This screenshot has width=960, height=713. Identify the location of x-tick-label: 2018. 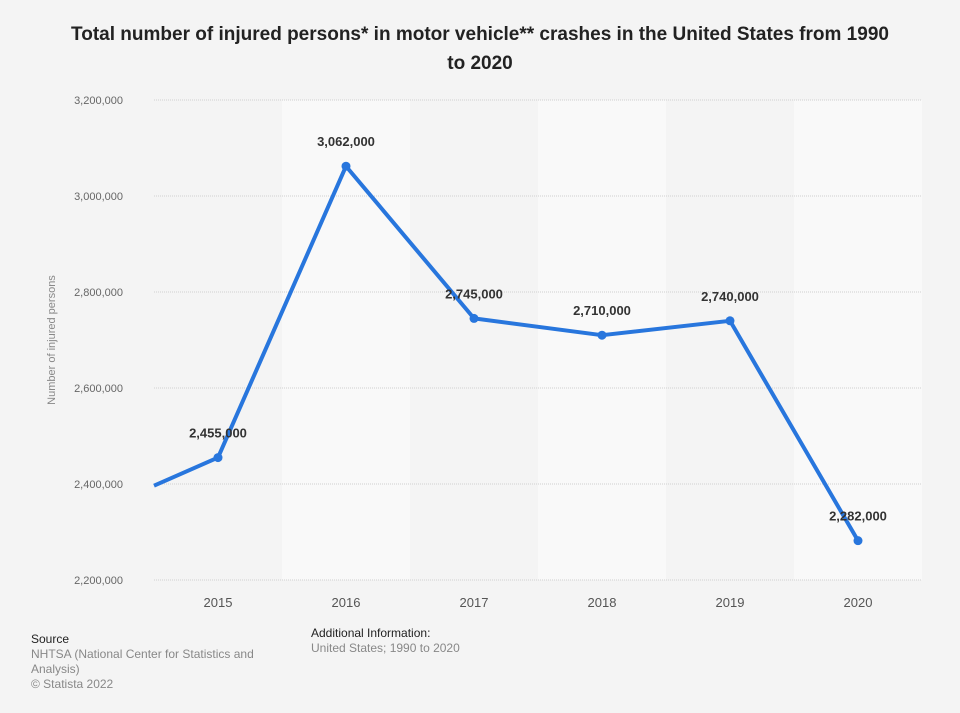
(602, 602).